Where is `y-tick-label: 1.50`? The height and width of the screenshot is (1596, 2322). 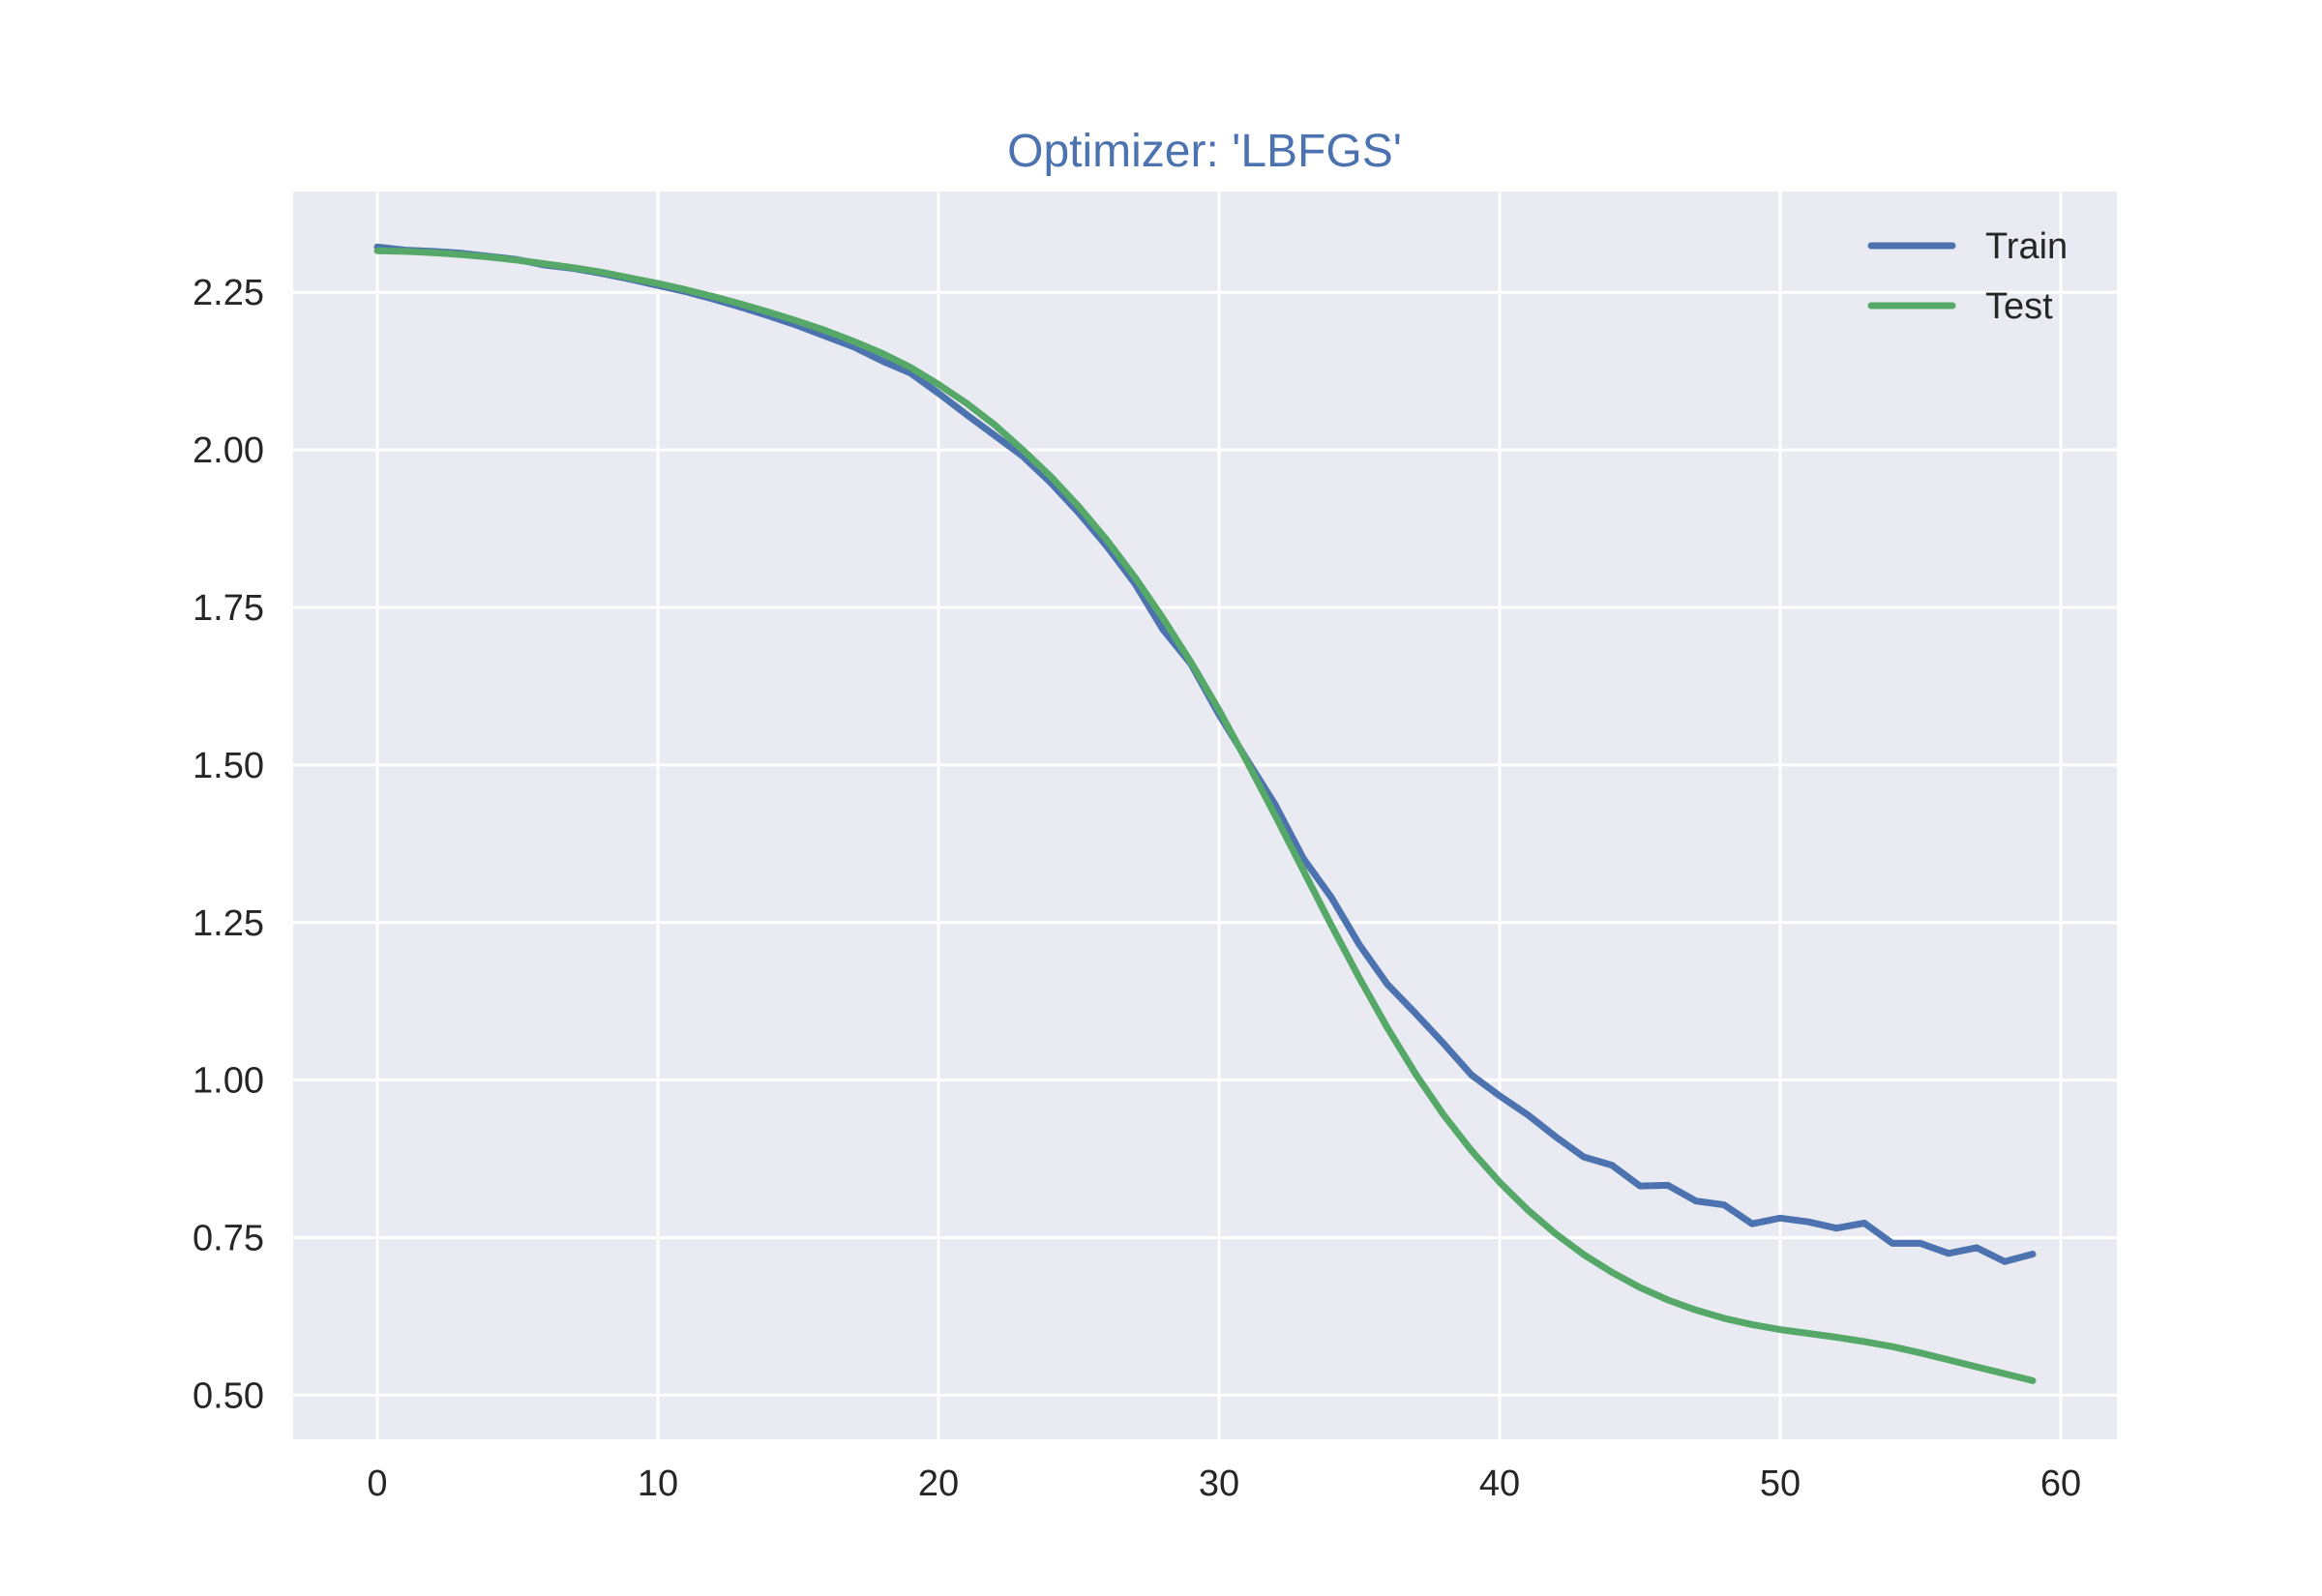 y-tick-label: 1.50 is located at coordinates (228, 766).